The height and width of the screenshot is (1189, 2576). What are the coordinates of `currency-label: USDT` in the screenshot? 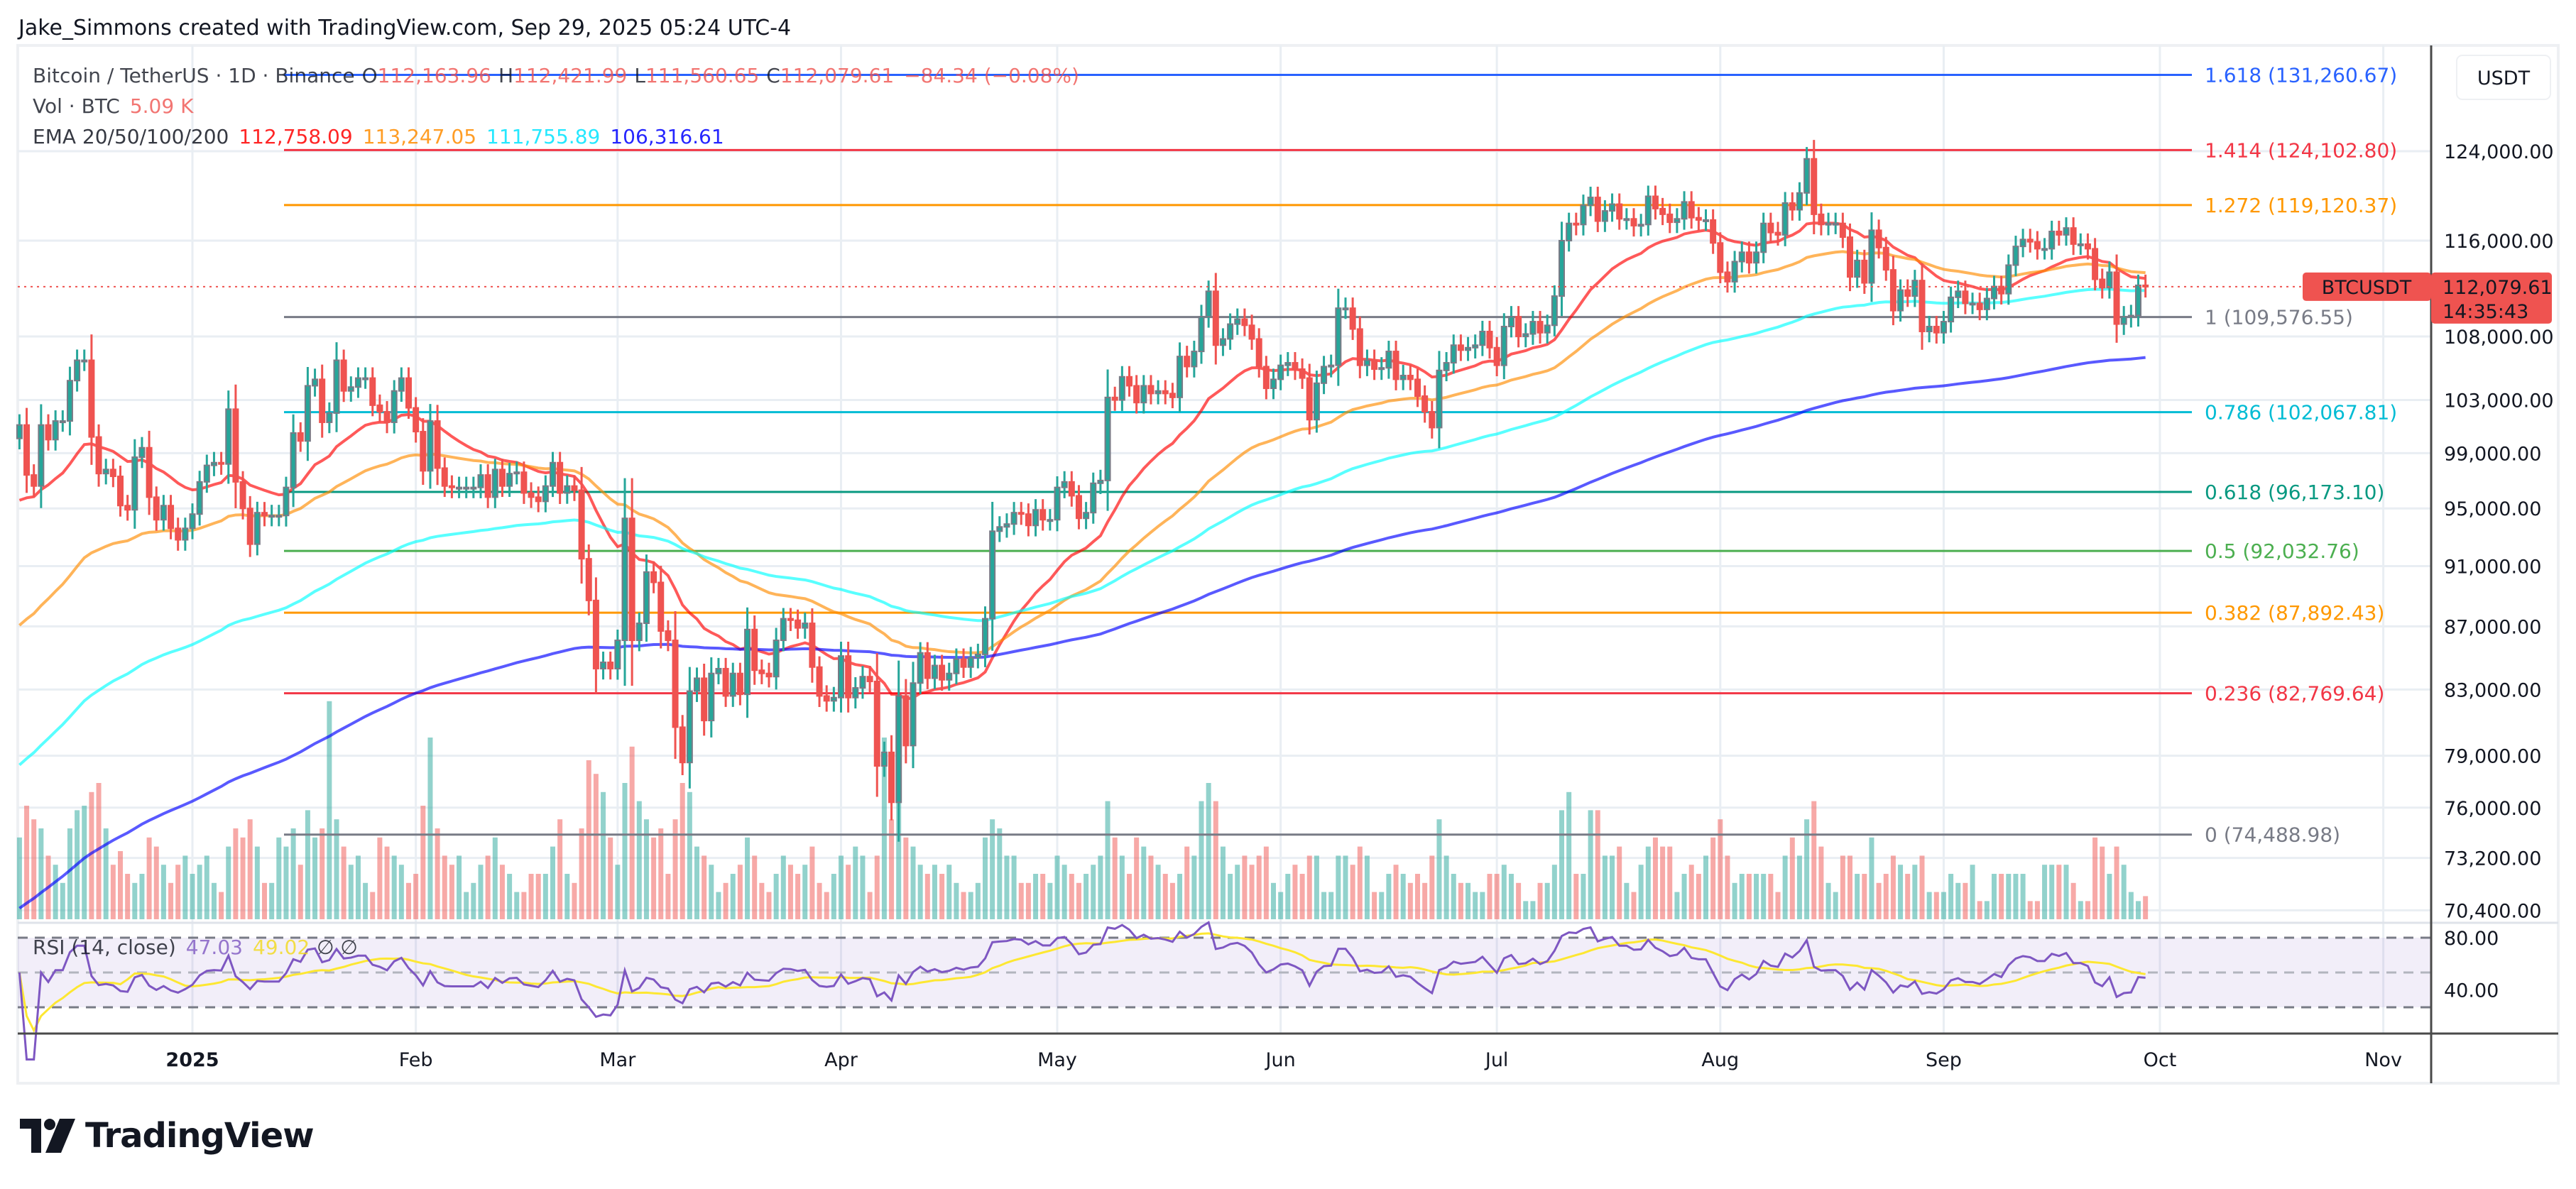 It's located at (2504, 78).